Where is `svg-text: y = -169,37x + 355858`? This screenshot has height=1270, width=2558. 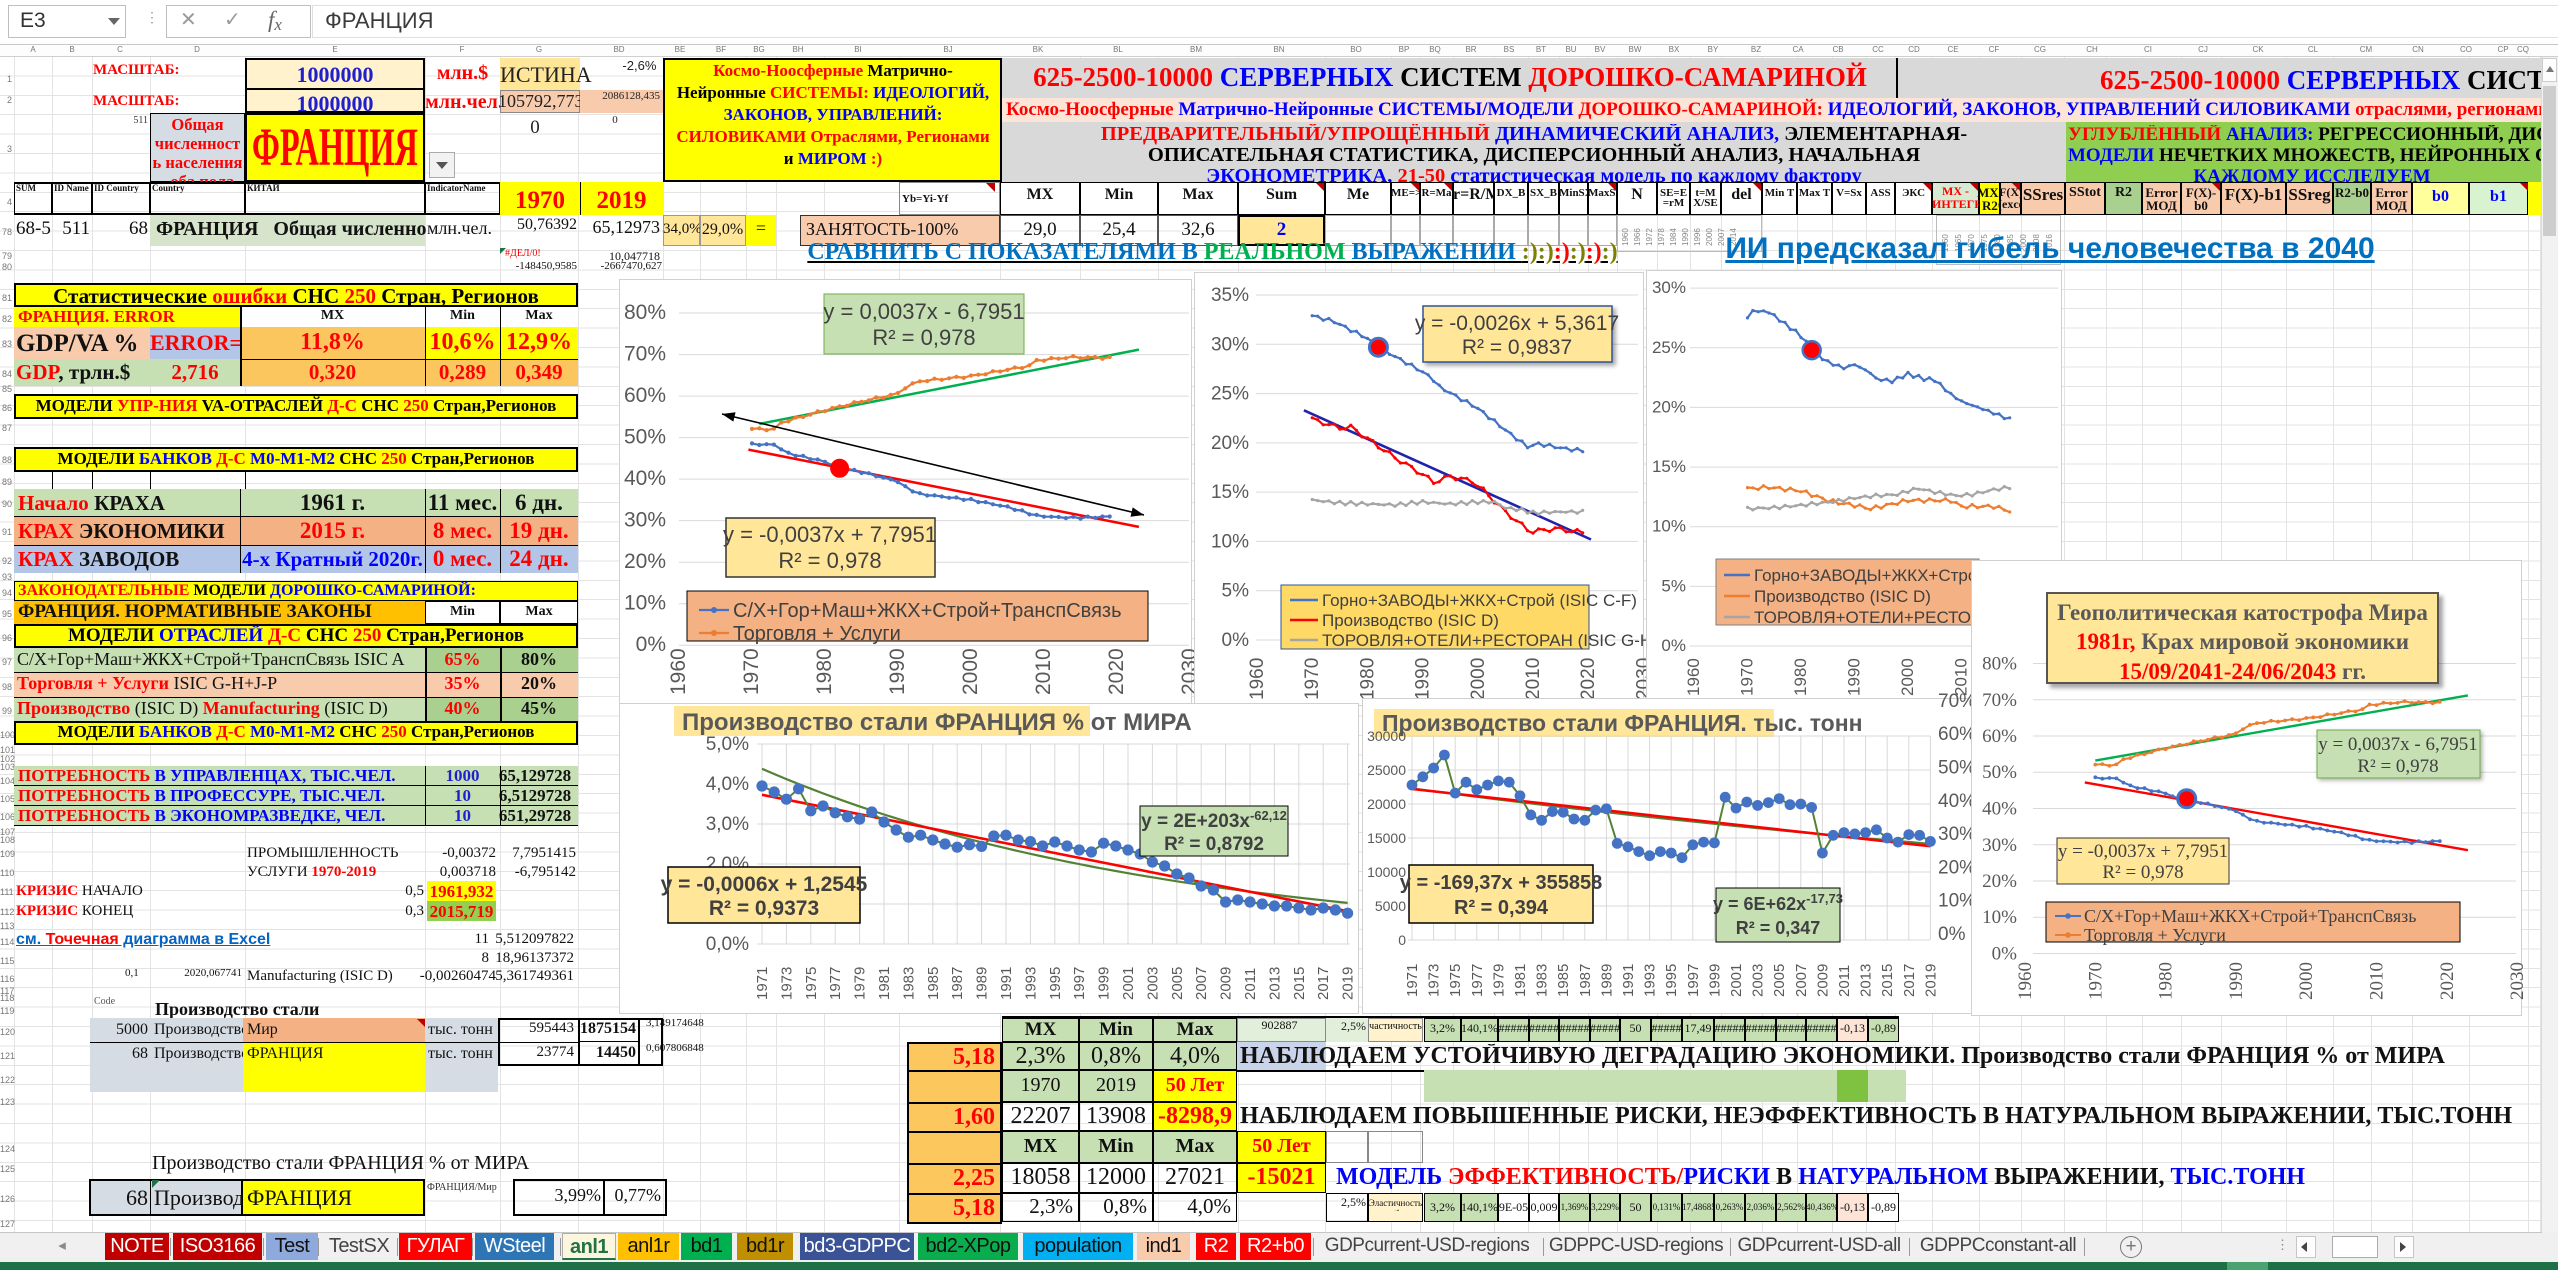
svg-text: y = -169,37x + 355858 is located at coordinates (1501, 883).